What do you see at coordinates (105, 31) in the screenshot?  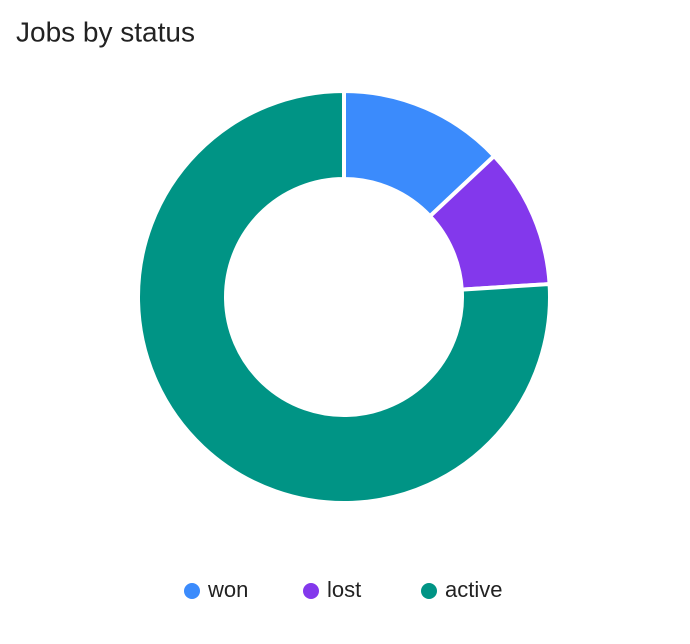 I see `chart-title: Jobs by status` at bounding box center [105, 31].